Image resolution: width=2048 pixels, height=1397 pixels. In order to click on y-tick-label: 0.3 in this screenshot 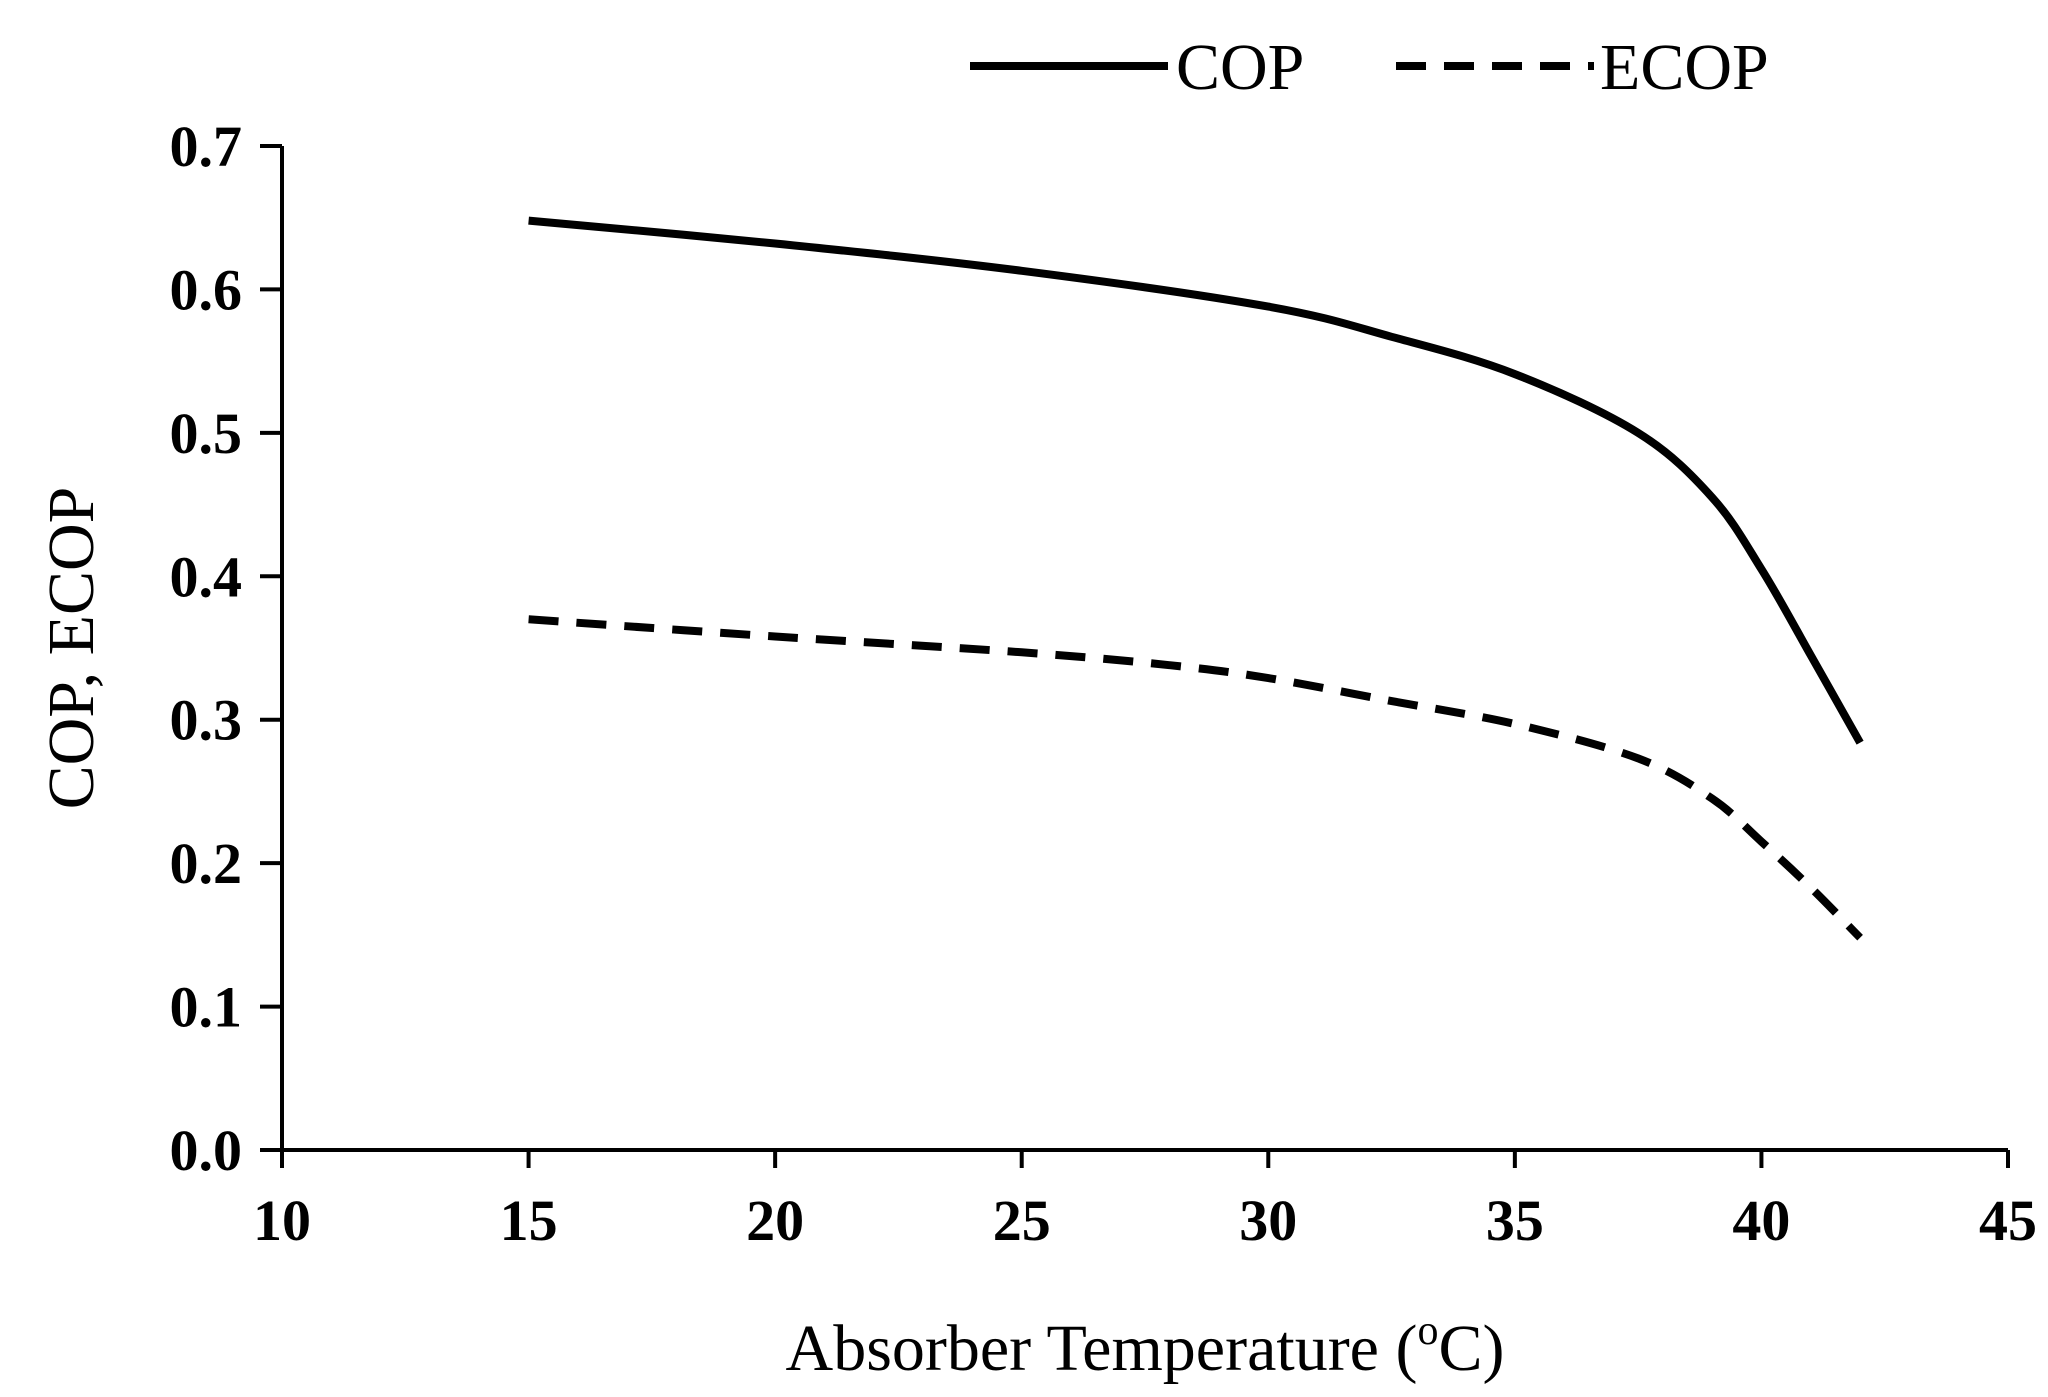, I will do `click(206, 720)`.